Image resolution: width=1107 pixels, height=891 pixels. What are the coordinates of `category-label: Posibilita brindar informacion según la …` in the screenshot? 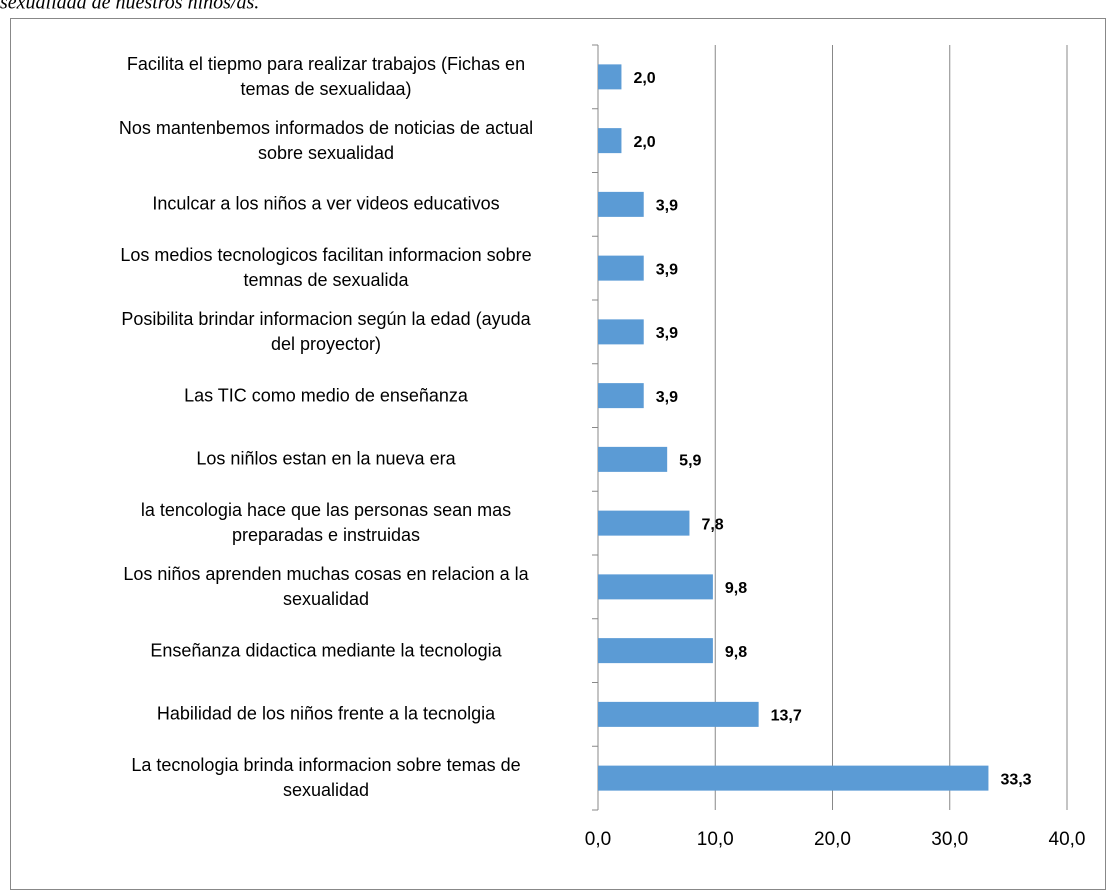 It's located at (326, 331).